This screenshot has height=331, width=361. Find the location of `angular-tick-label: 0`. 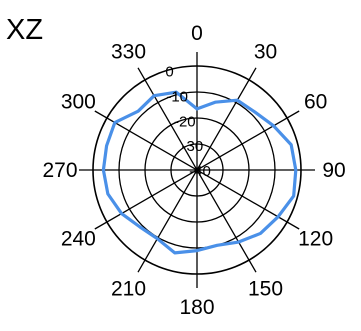

angular-tick-label: 0 is located at coordinates (197, 33).